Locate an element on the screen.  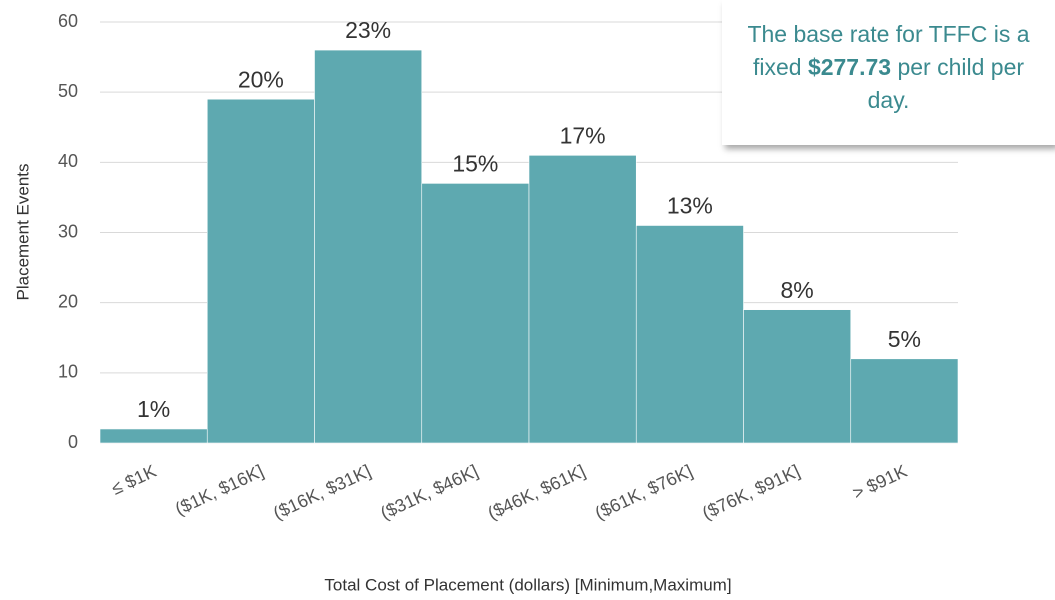
y-tick-label: 50 is located at coordinates (68, 91).